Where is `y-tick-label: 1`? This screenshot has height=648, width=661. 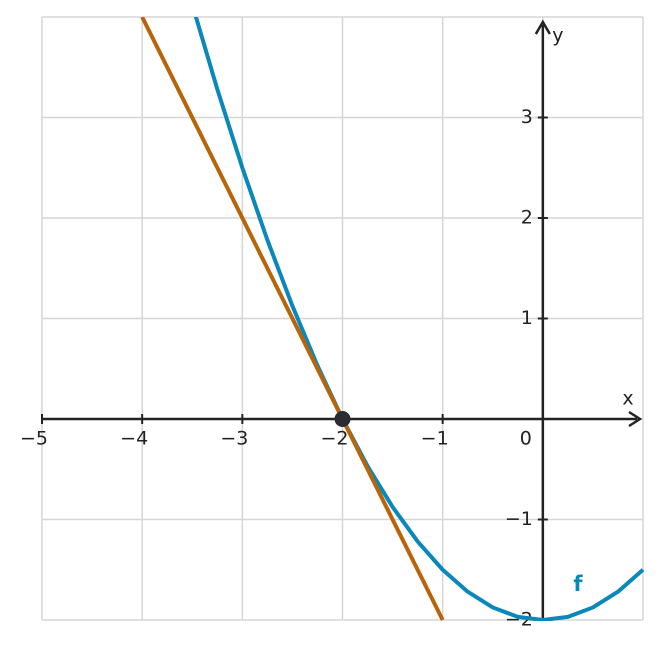 y-tick-label: 1 is located at coordinates (527, 318).